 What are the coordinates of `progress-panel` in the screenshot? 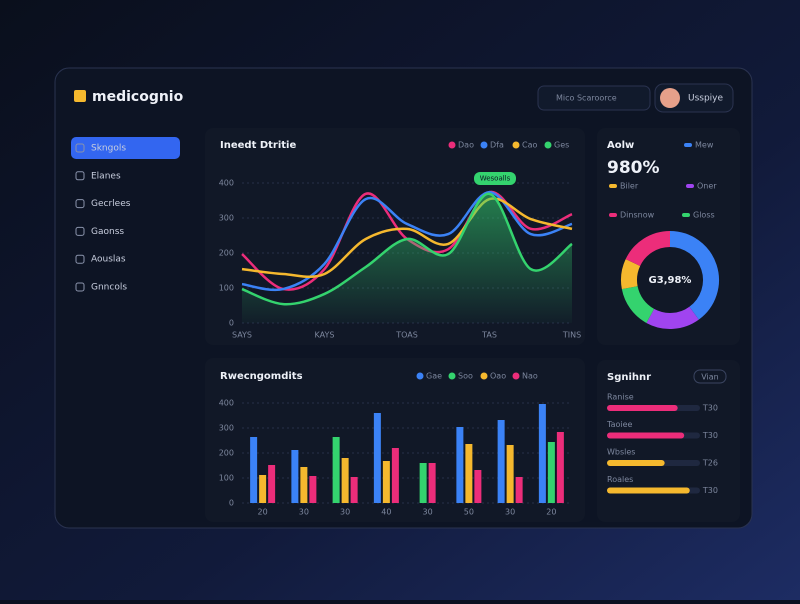 It's located at (668, 441).